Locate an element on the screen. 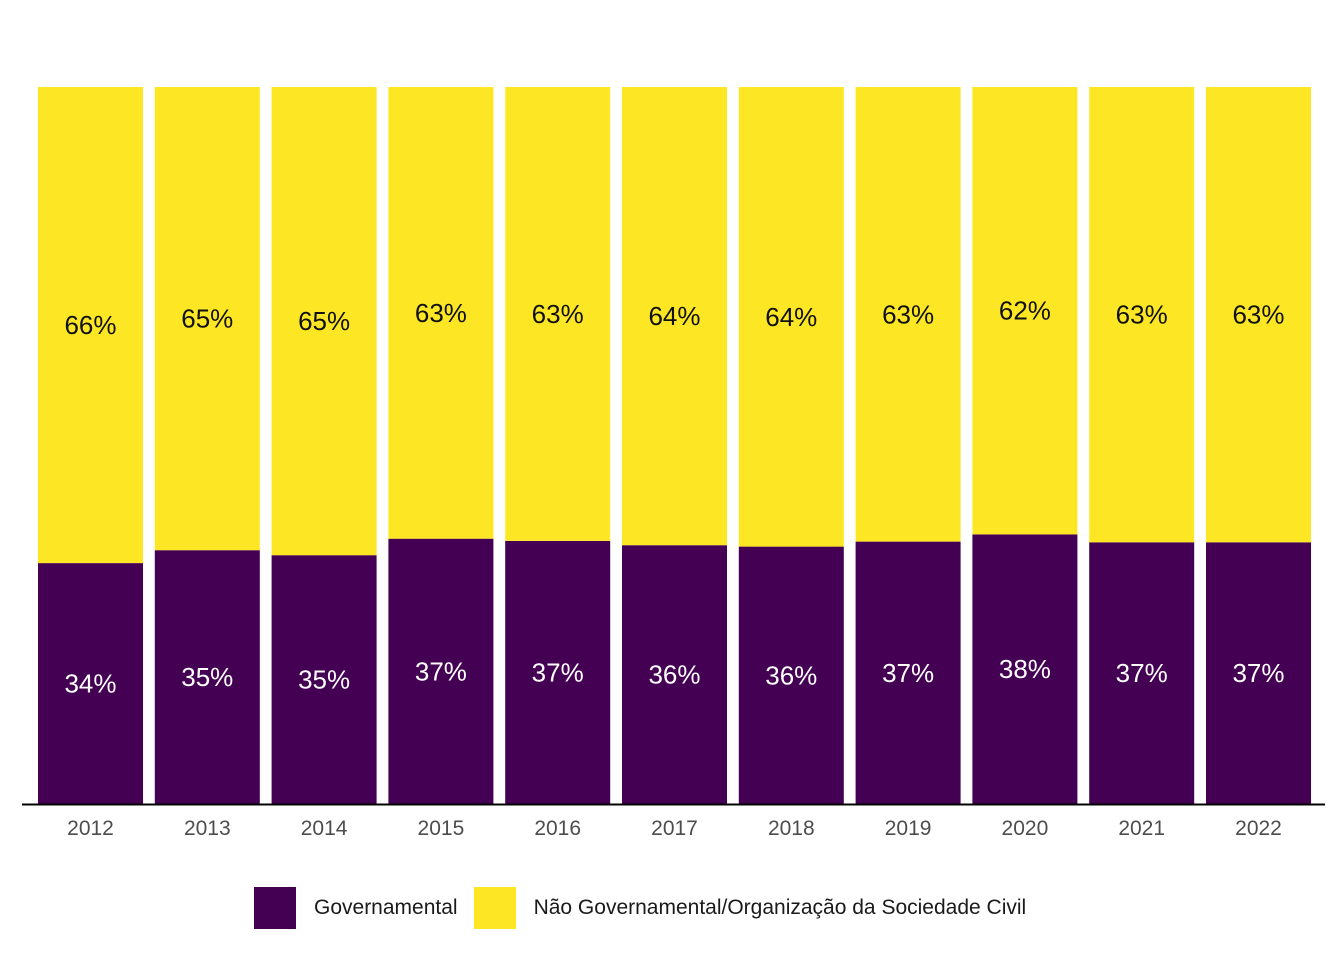 This screenshot has height=965, width=1344. bar-governamental-2022 is located at coordinates (1258, 673).